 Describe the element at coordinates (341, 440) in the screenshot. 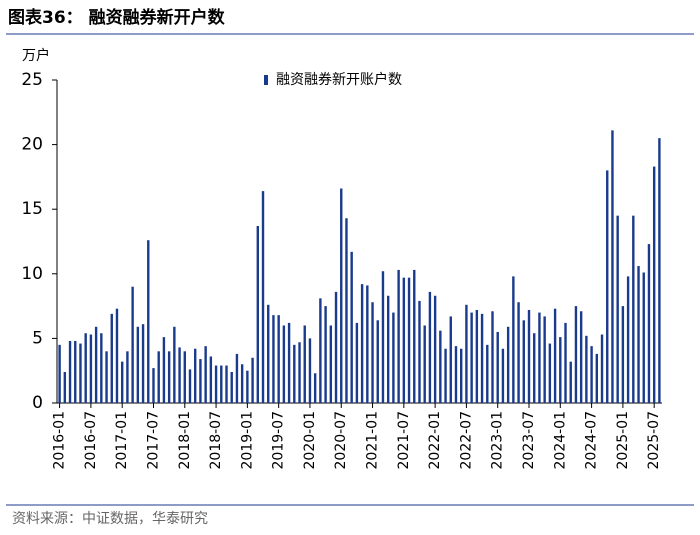

I see `x-tick-label: 2020-07` at that location.